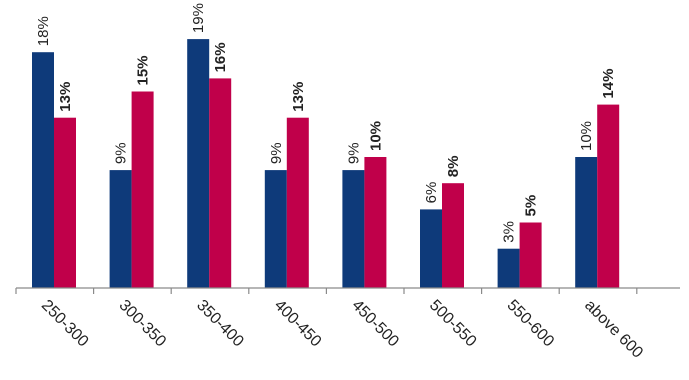  I want to click on data-label-series-2: 5%, so click(531, 206).